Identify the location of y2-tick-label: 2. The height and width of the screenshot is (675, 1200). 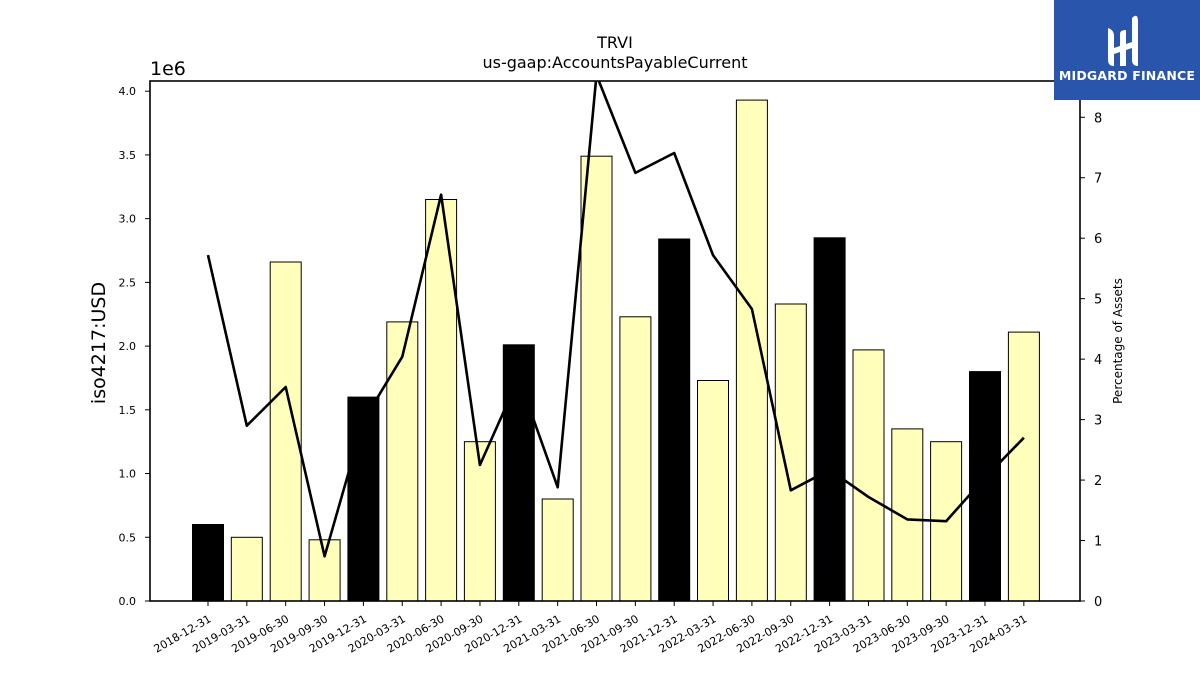
(1098, 481).